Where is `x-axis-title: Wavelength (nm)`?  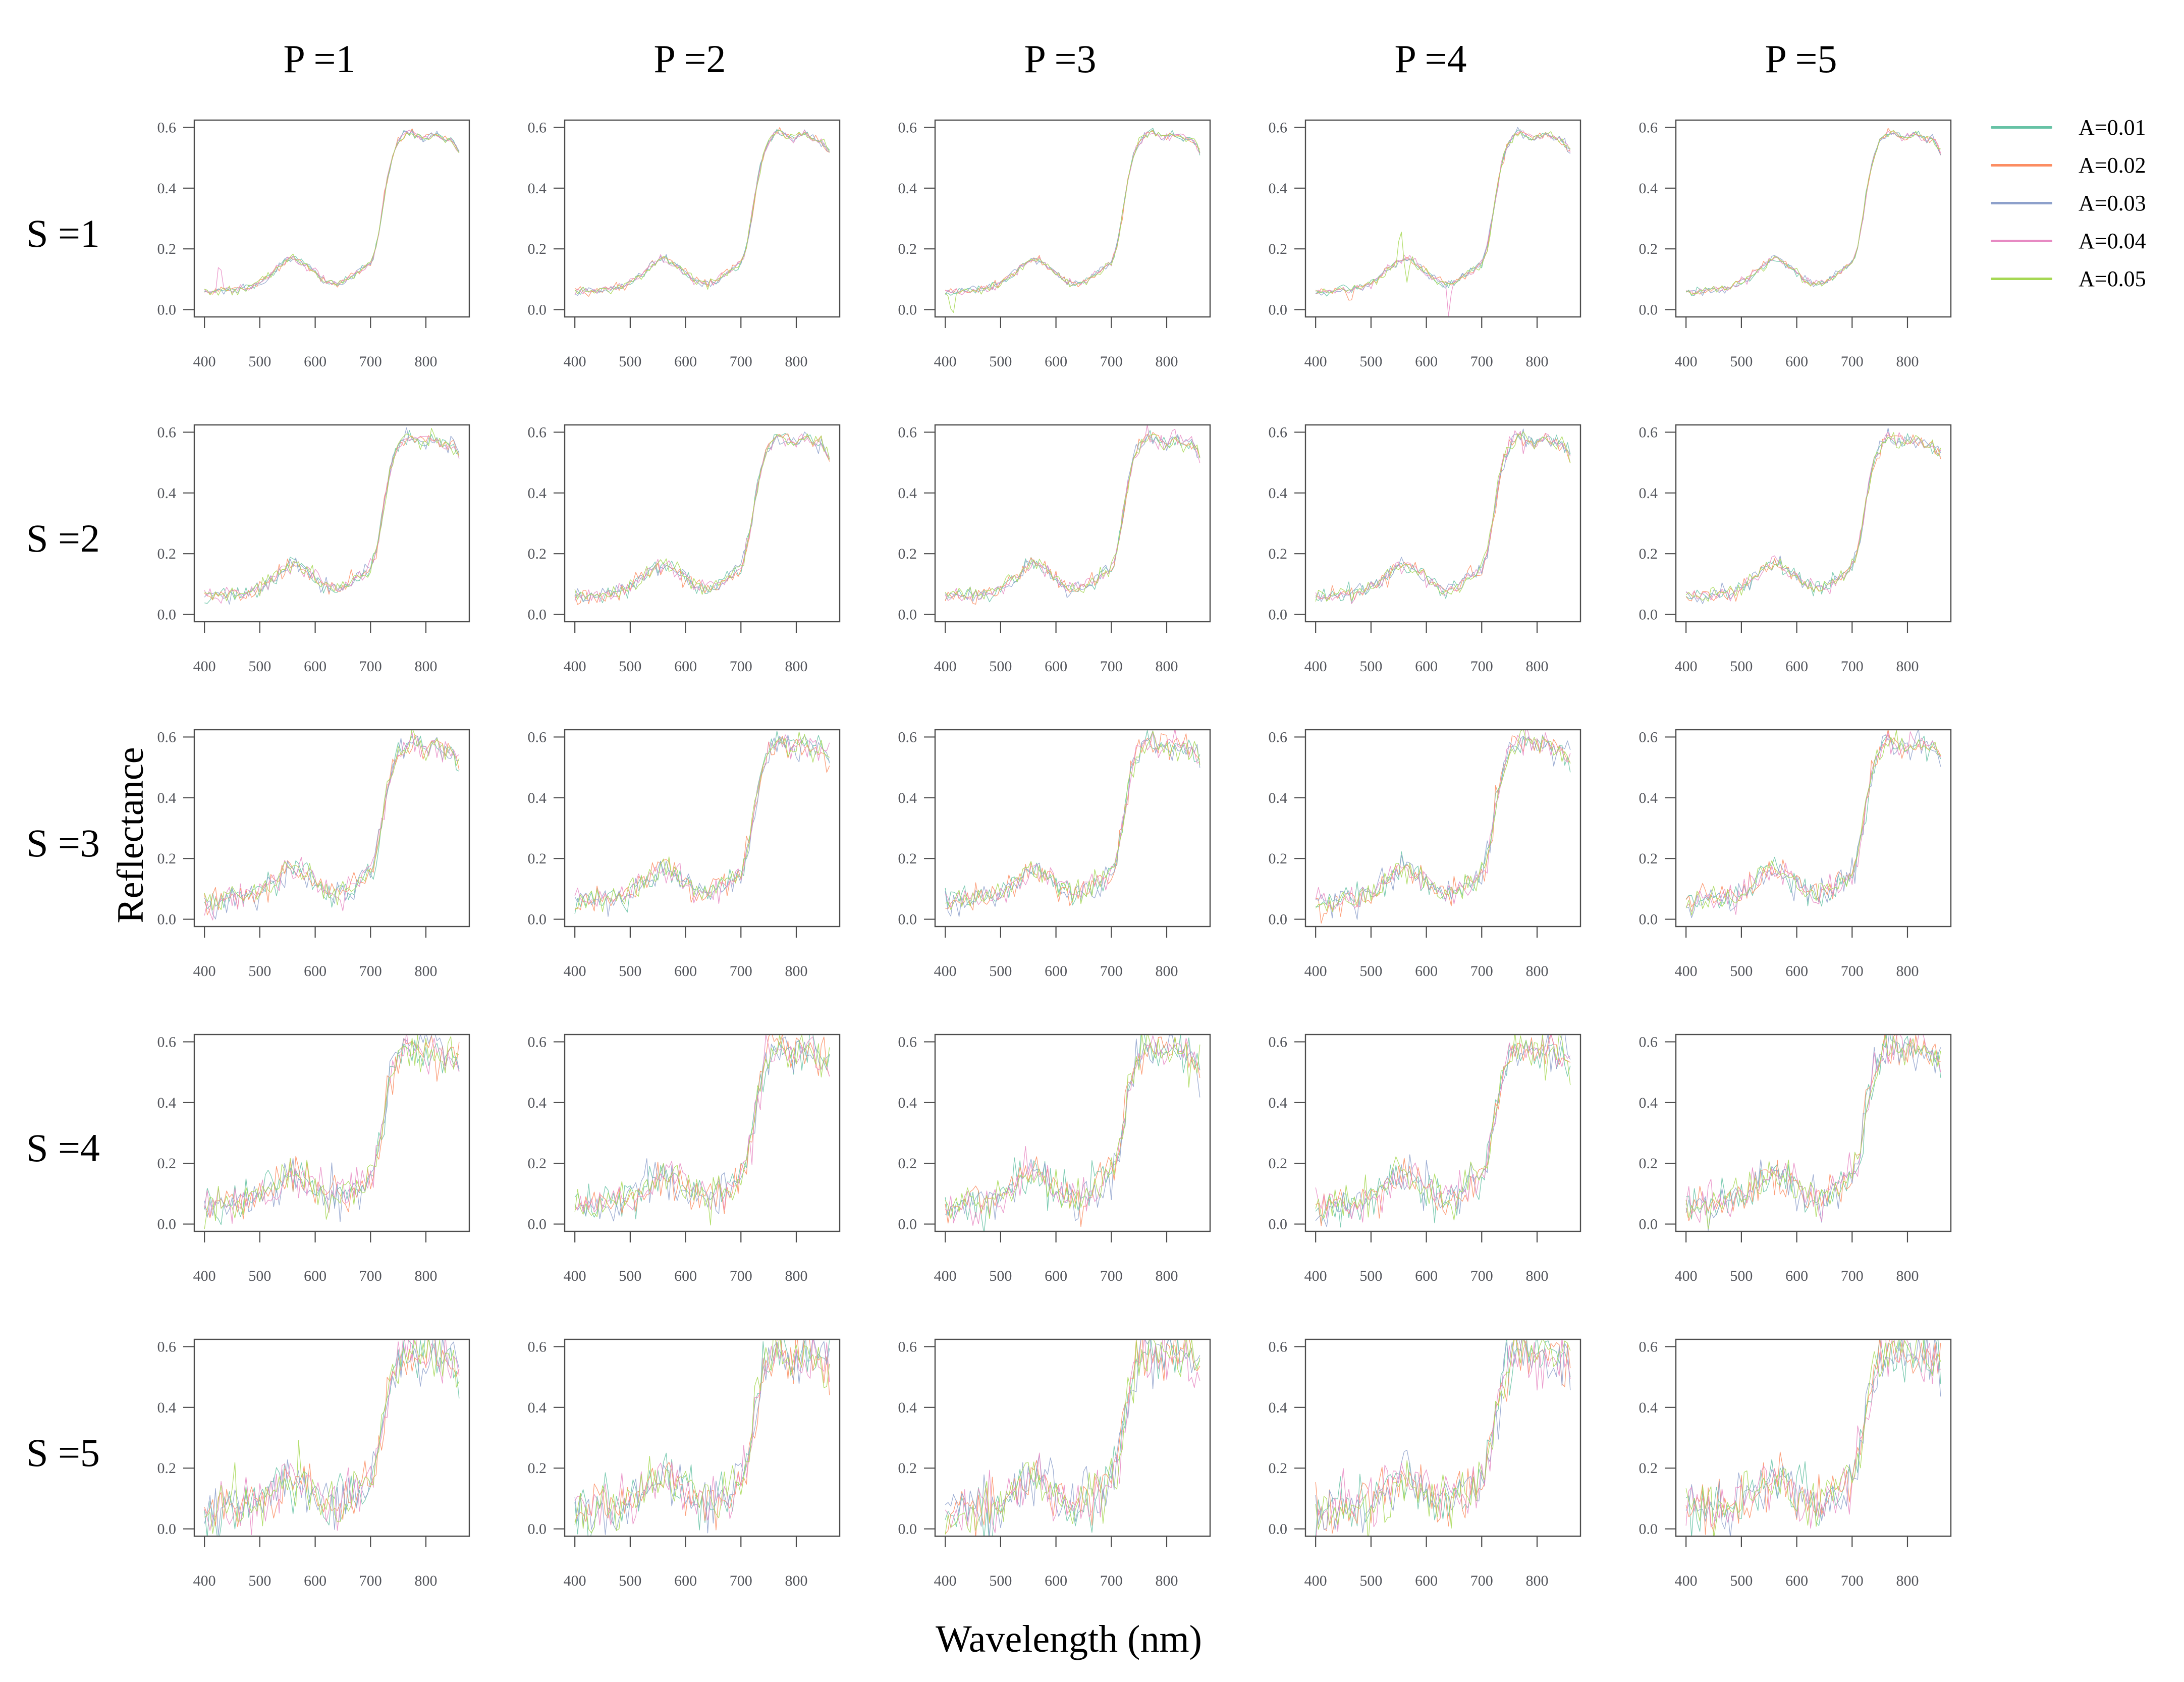 x-axis-title: Wavelength (nm) is located at coordinates (1069, 1639).